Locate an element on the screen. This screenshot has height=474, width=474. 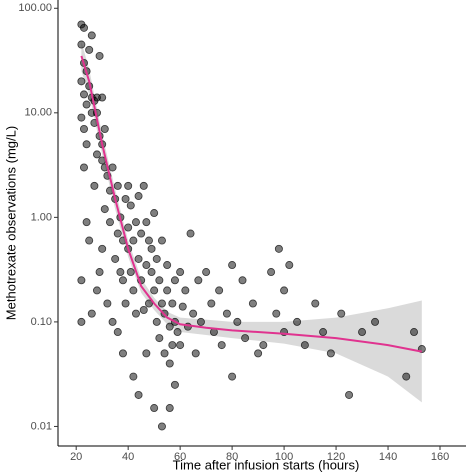
x-tick-label: 40 is located at coordinates (128, 457).